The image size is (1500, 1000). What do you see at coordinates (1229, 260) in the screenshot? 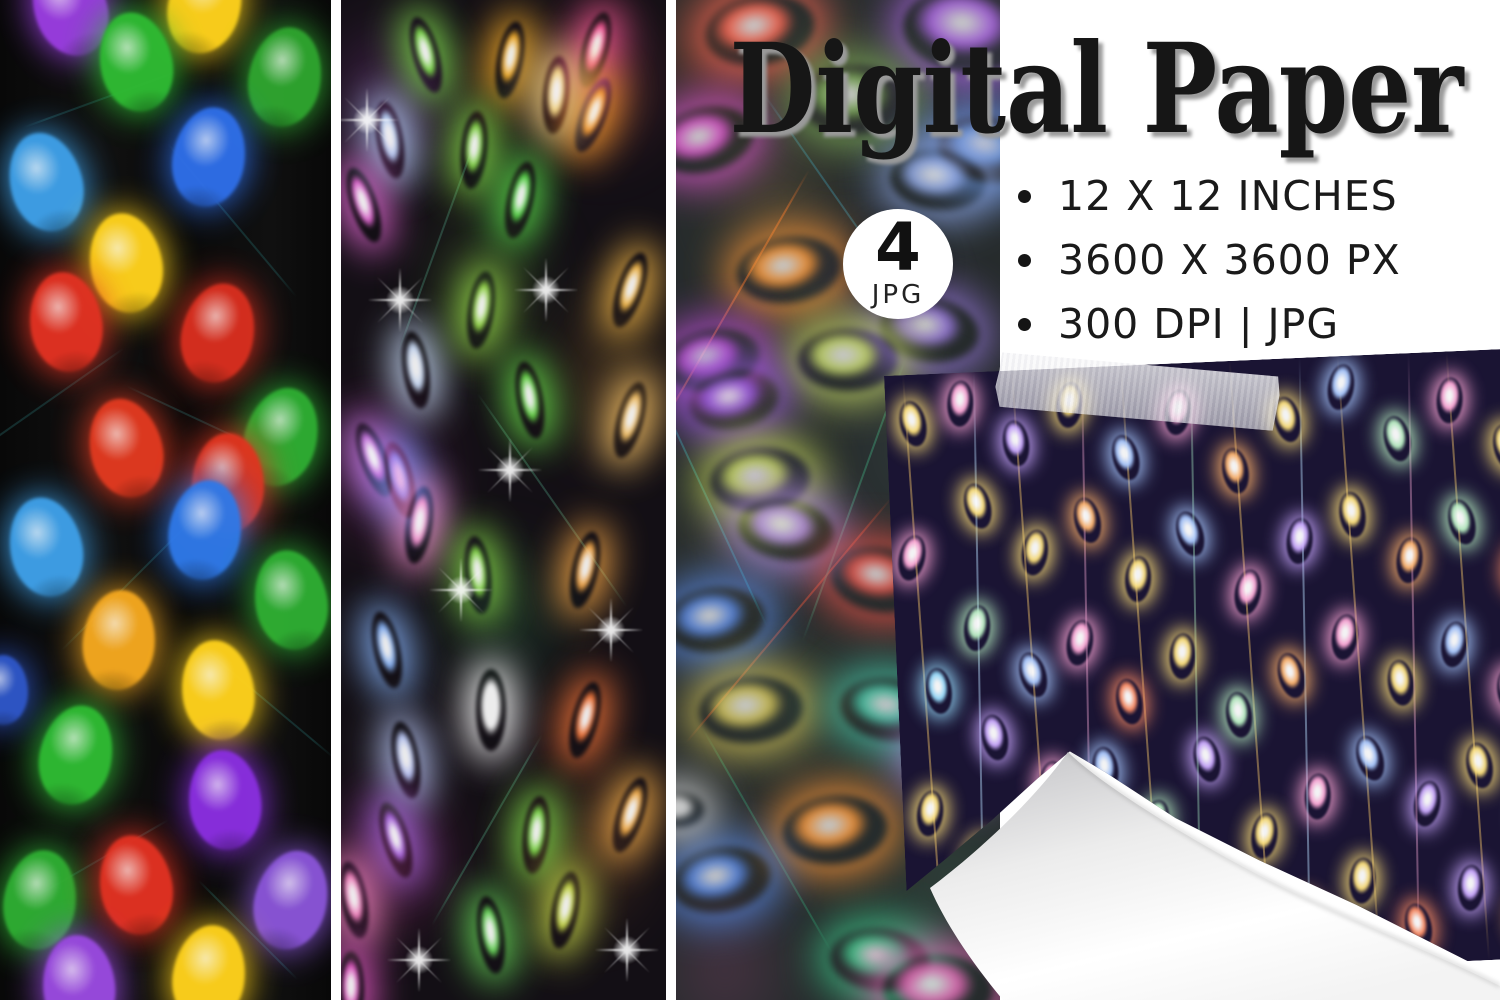
I see `spec-pixels: 3600 X 3600 PX` at bounding box center [1229, 260].